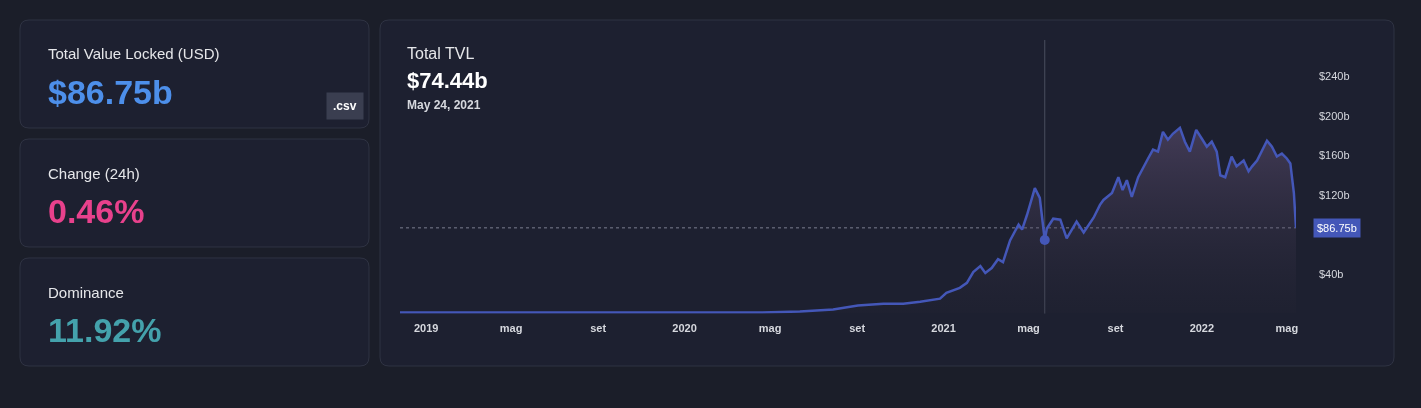 This screenshot has width=1421, height=408. I want to click on y-tick-label: $120b, so click(1334, 194).